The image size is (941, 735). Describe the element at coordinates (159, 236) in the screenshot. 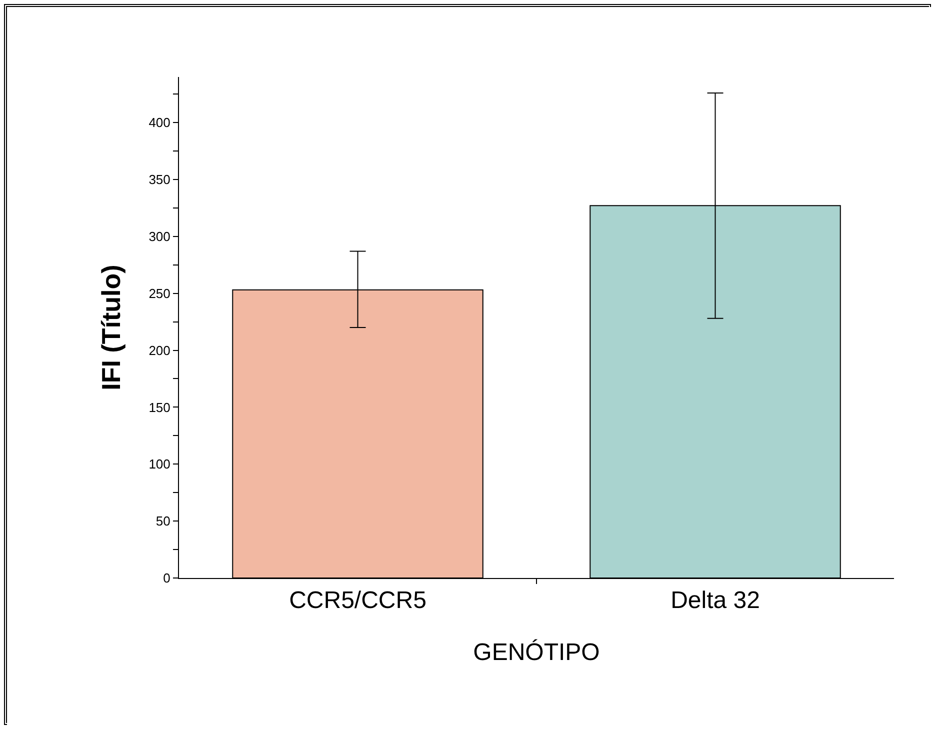

I see `y-tick-label: 300` at that location.